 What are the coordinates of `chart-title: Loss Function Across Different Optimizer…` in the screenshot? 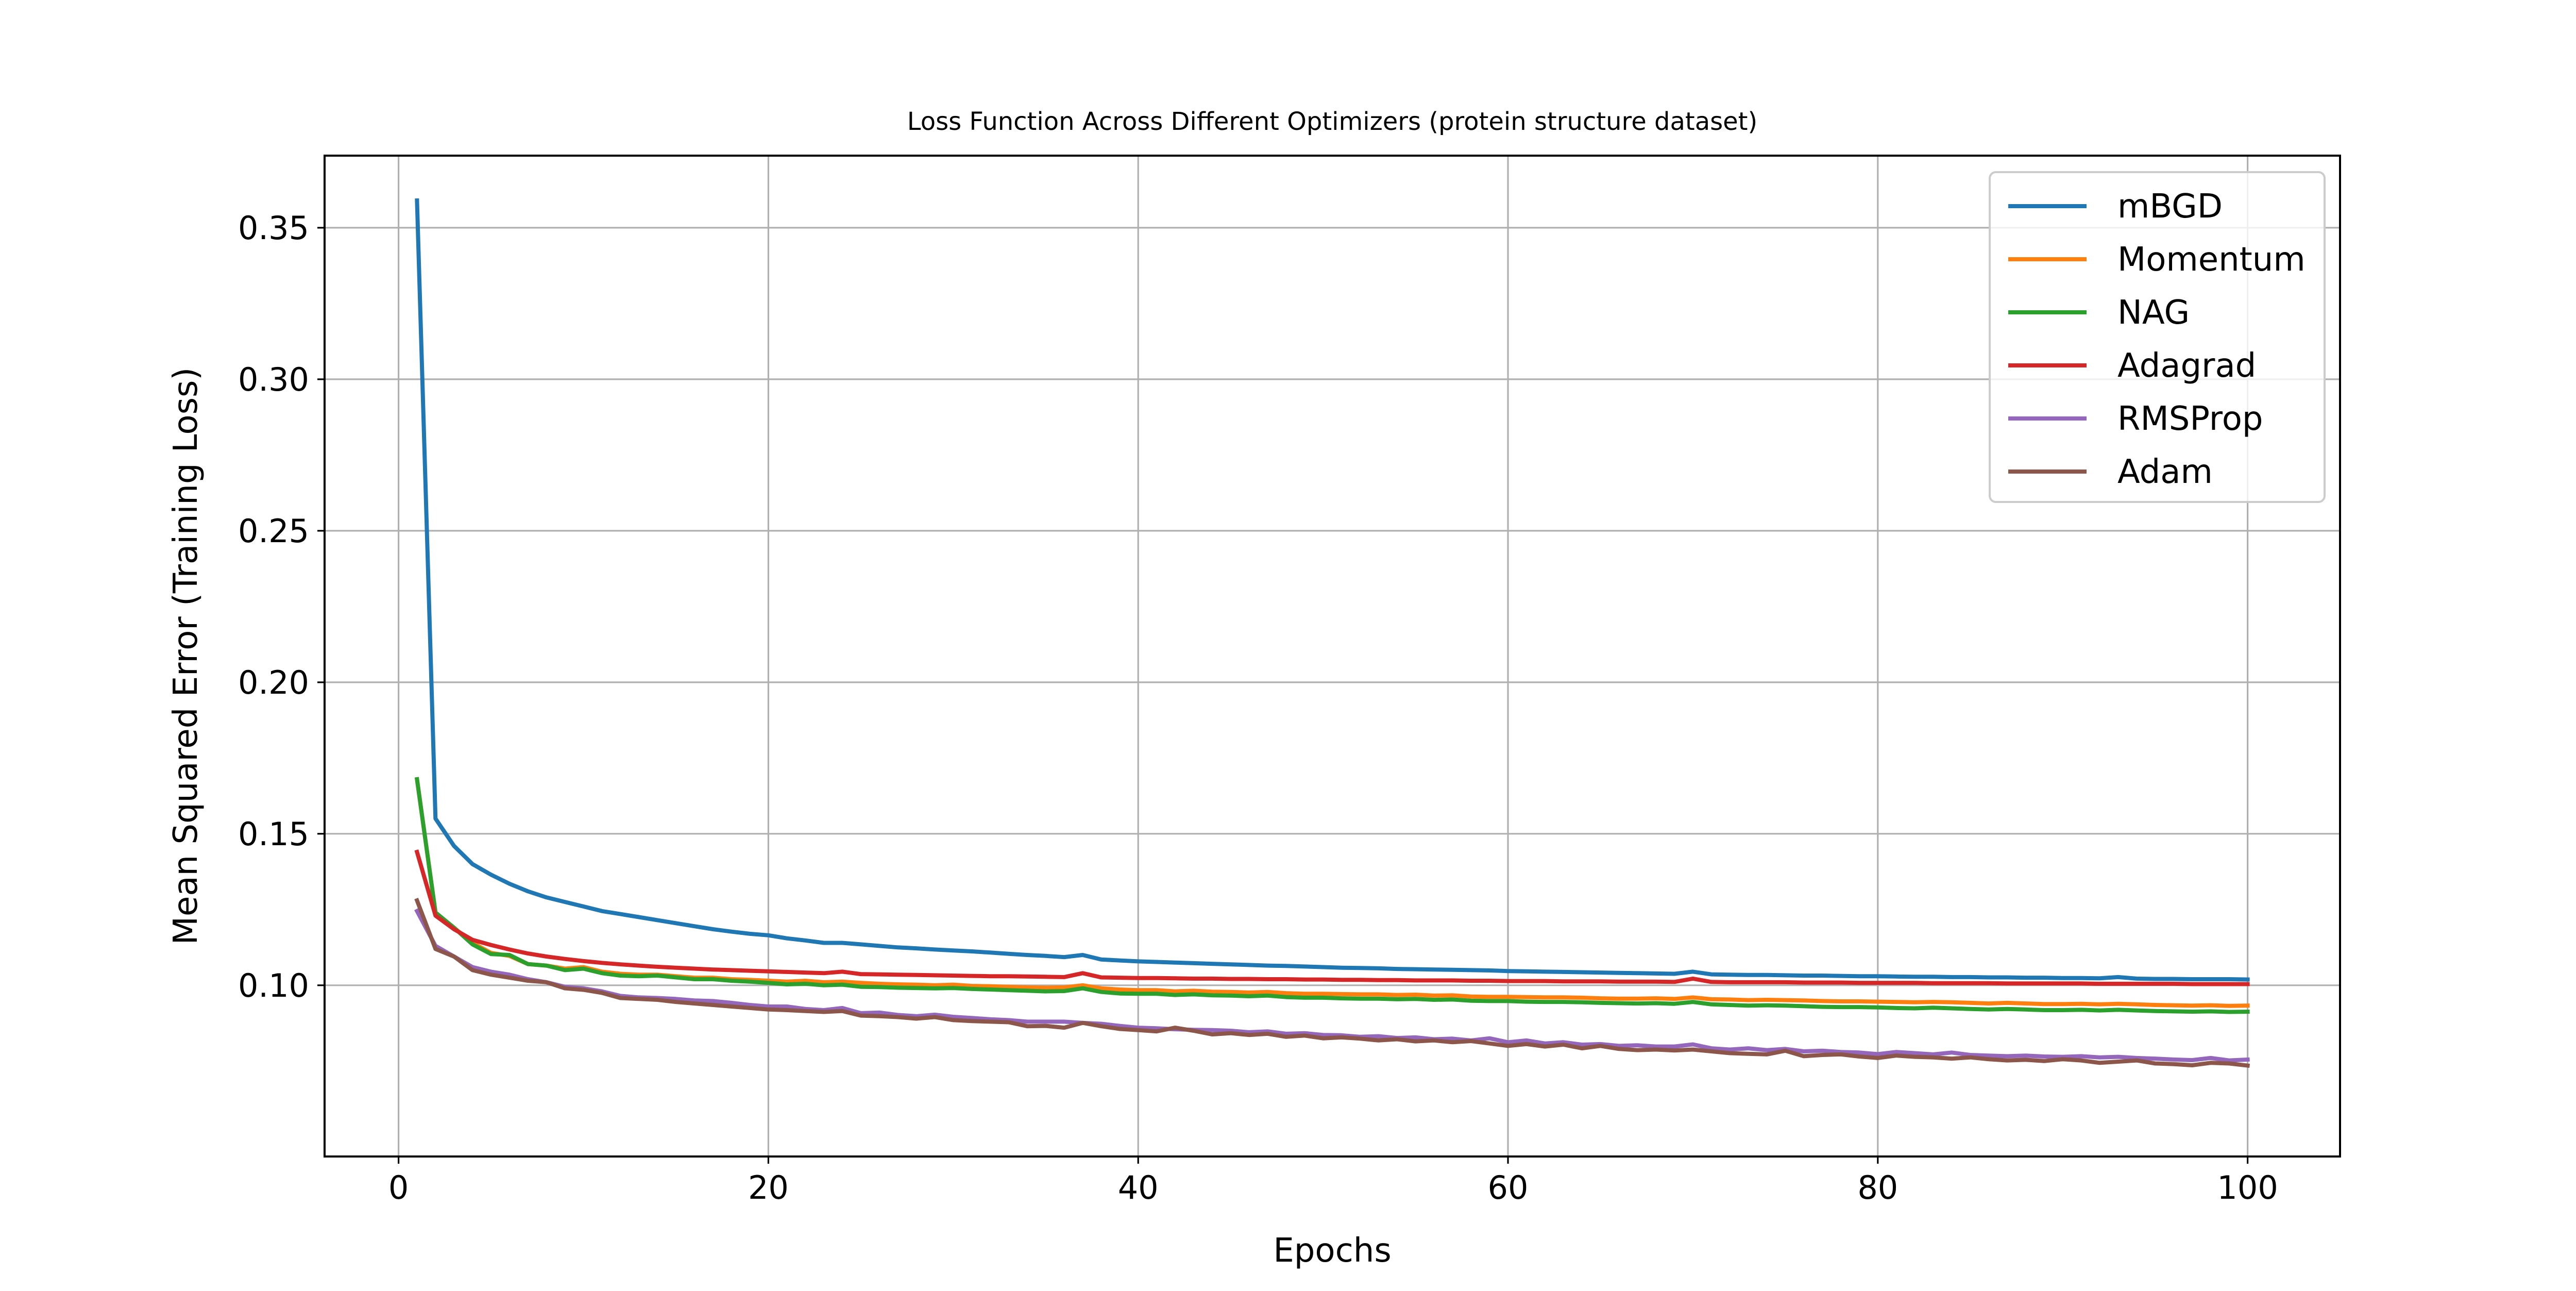 It's located at (1332, 121).